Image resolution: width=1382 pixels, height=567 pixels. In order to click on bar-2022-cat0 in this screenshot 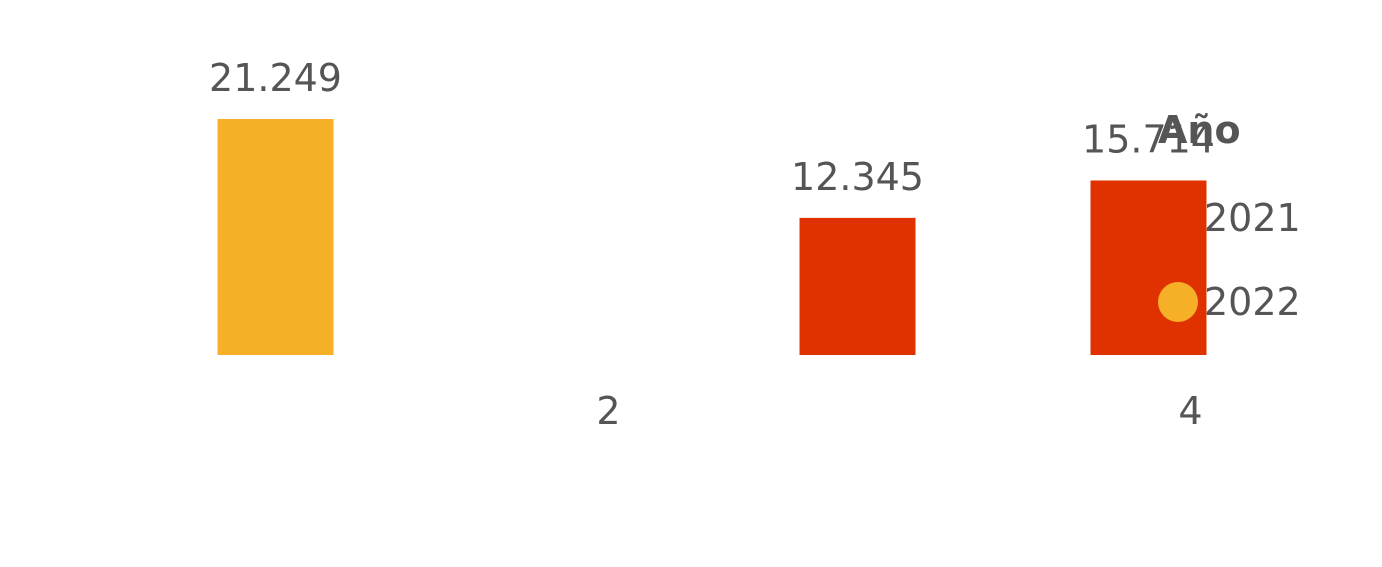, I will do `click(275, 237)`.